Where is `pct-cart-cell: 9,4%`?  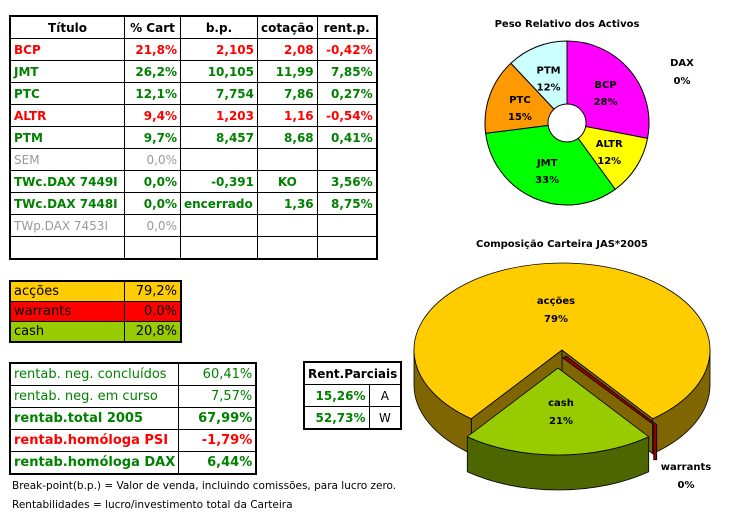 pct-cart-cell: 9,4% is located at coordinates (152, 115).